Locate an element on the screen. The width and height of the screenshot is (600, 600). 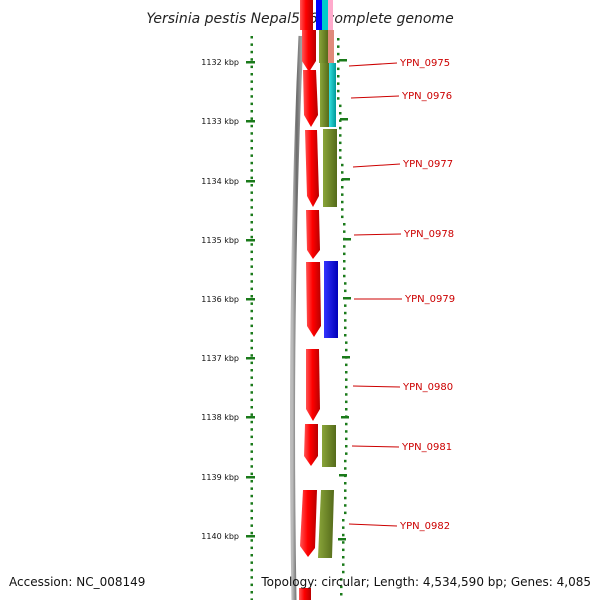
feature-0975-olive is located at coordinates (323, 46).